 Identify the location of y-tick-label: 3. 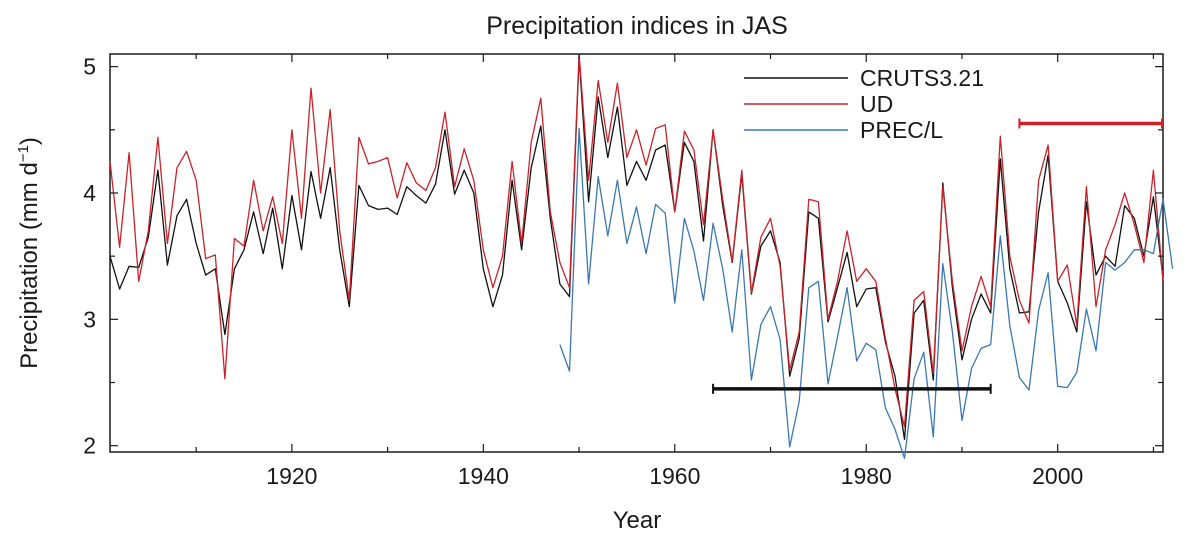
(89, 319).